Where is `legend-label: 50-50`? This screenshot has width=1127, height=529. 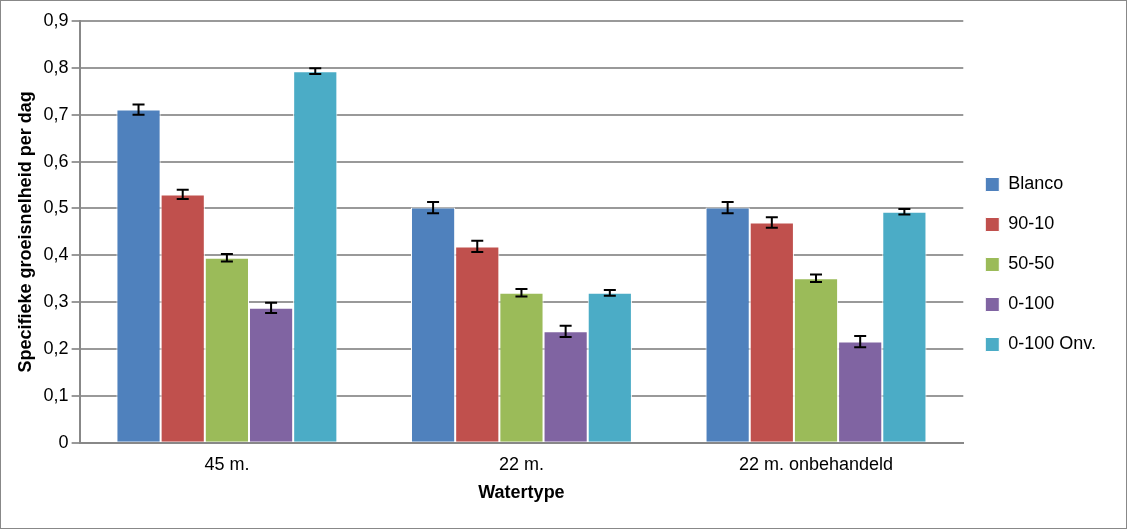 legend-label: 50-50 is located at coordinates (1031, 263).